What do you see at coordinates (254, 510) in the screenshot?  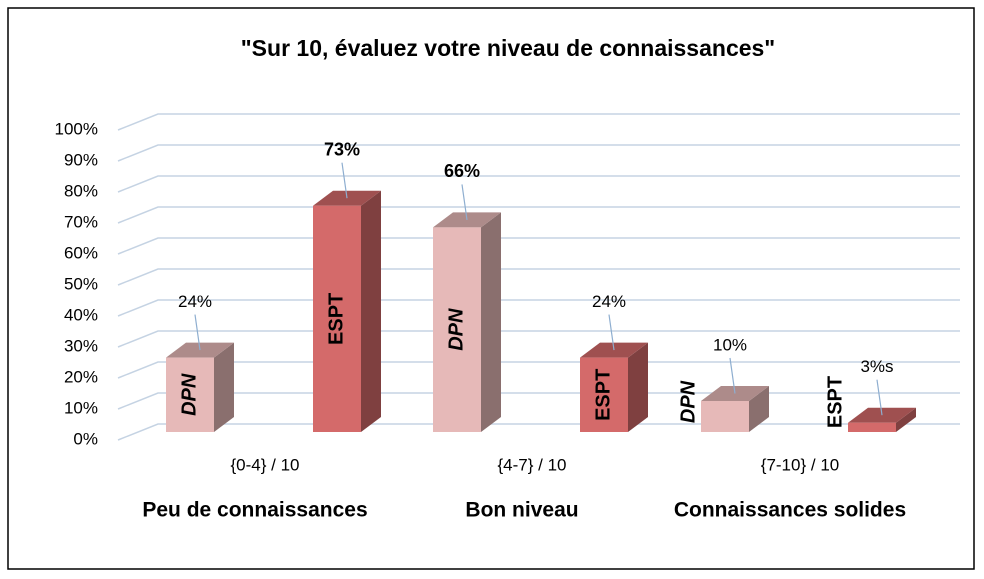 I see `group-label: Peu de connaissances` at bounding box center [254, 510].